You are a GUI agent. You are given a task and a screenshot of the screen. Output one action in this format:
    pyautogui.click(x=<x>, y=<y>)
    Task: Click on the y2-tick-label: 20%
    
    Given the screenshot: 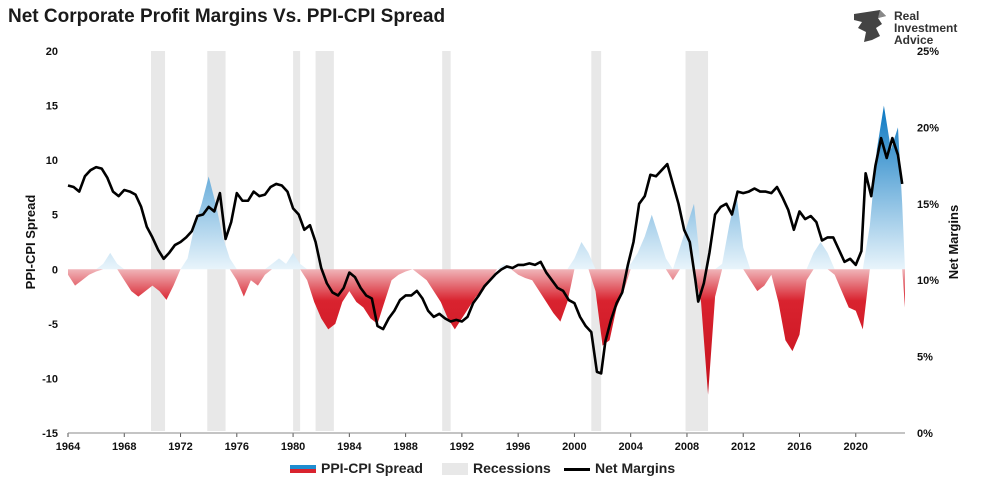 What is the action you would take?
    pyautogui.click(x=928, y=128)
    